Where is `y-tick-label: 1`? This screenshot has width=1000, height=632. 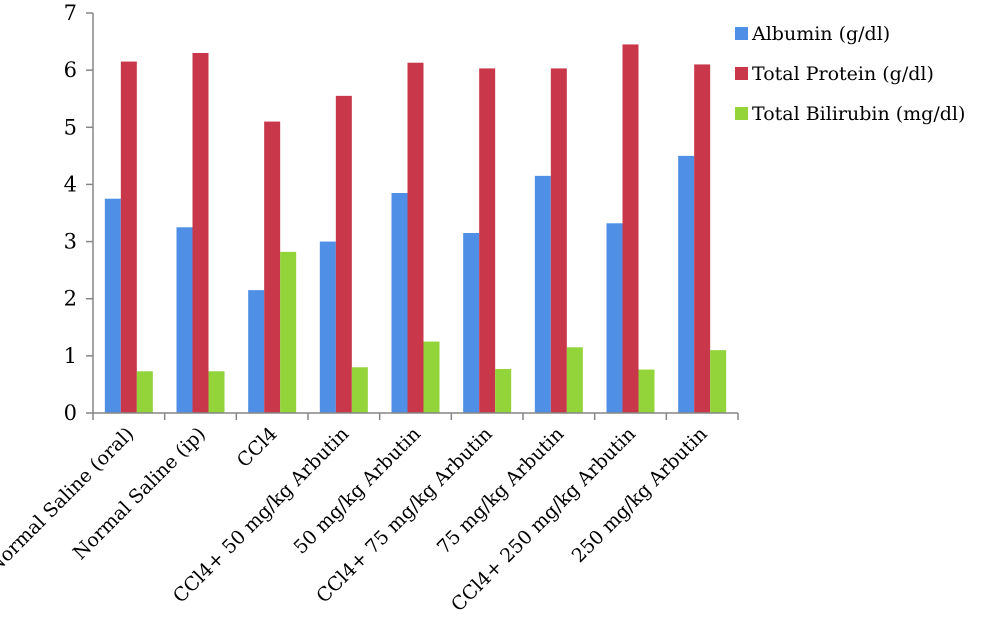
y-tick-label: 1 is located at coordinates (70, 356).